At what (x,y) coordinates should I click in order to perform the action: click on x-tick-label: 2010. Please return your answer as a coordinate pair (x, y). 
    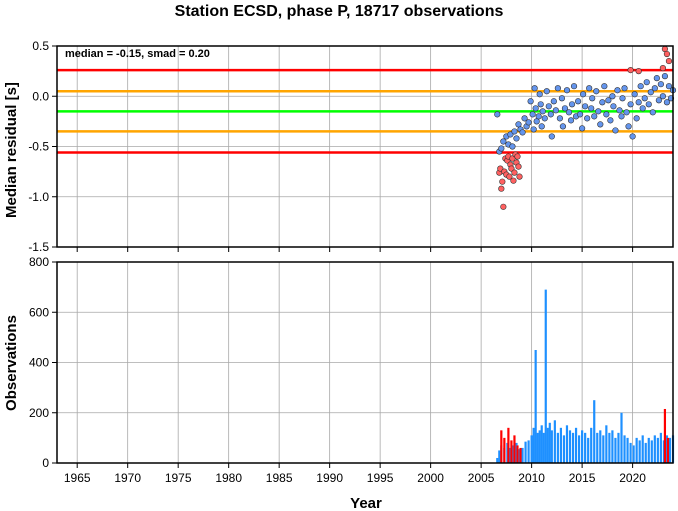
    Looking at the image, I should click on (531, 478).